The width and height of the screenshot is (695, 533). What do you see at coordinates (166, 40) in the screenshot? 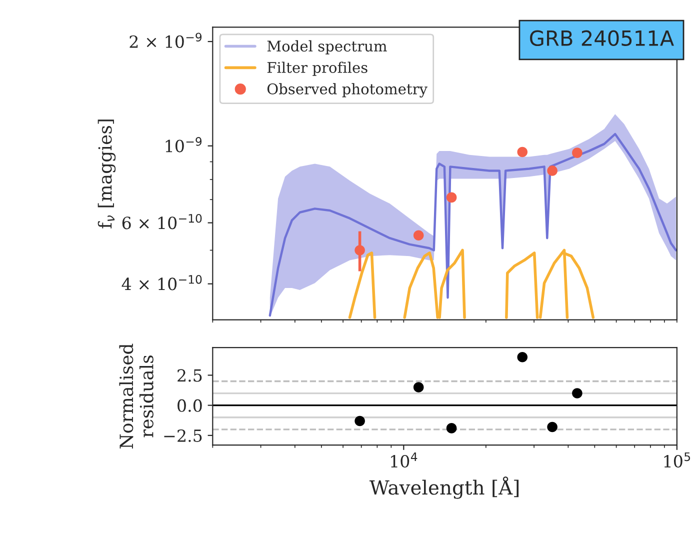
I see `y-tick-label: 2 × 10$^{−9}$` at bounding box center [166, 40].